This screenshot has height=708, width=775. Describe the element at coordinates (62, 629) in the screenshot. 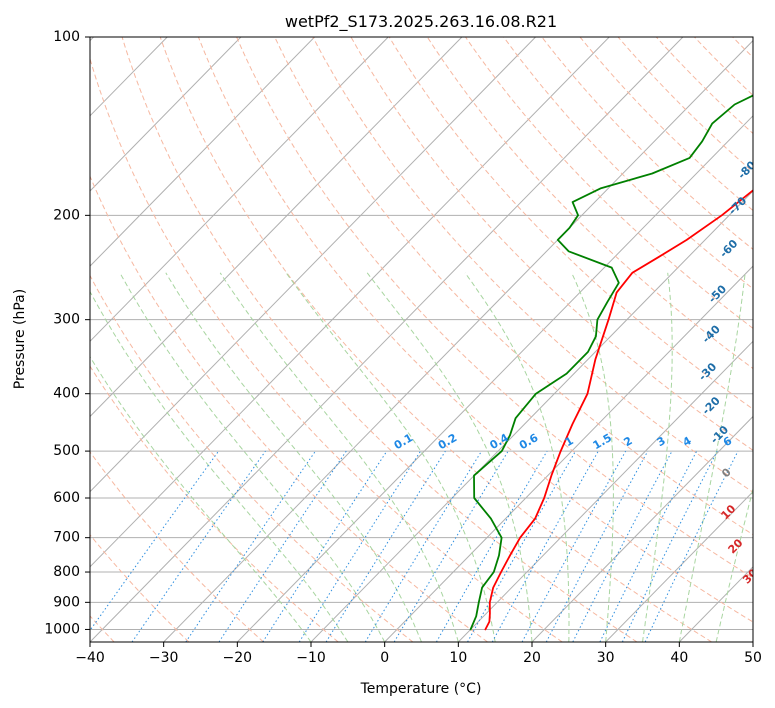

I see `y-tick-label: 1000` at that location.